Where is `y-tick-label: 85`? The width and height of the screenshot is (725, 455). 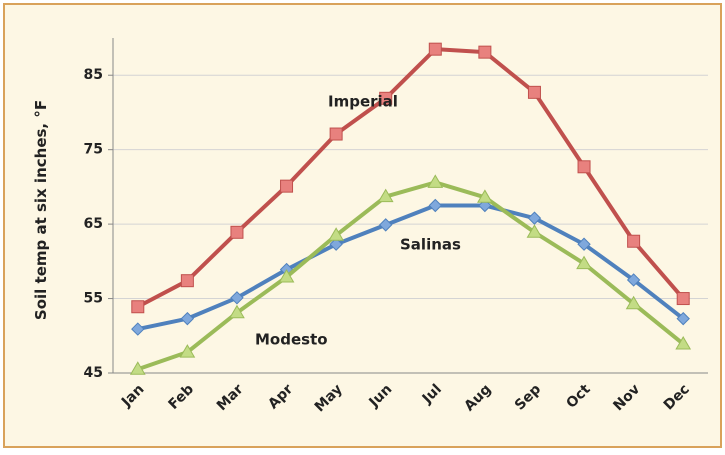
y-tick-label: 85 is located at coordinates (93, 75).